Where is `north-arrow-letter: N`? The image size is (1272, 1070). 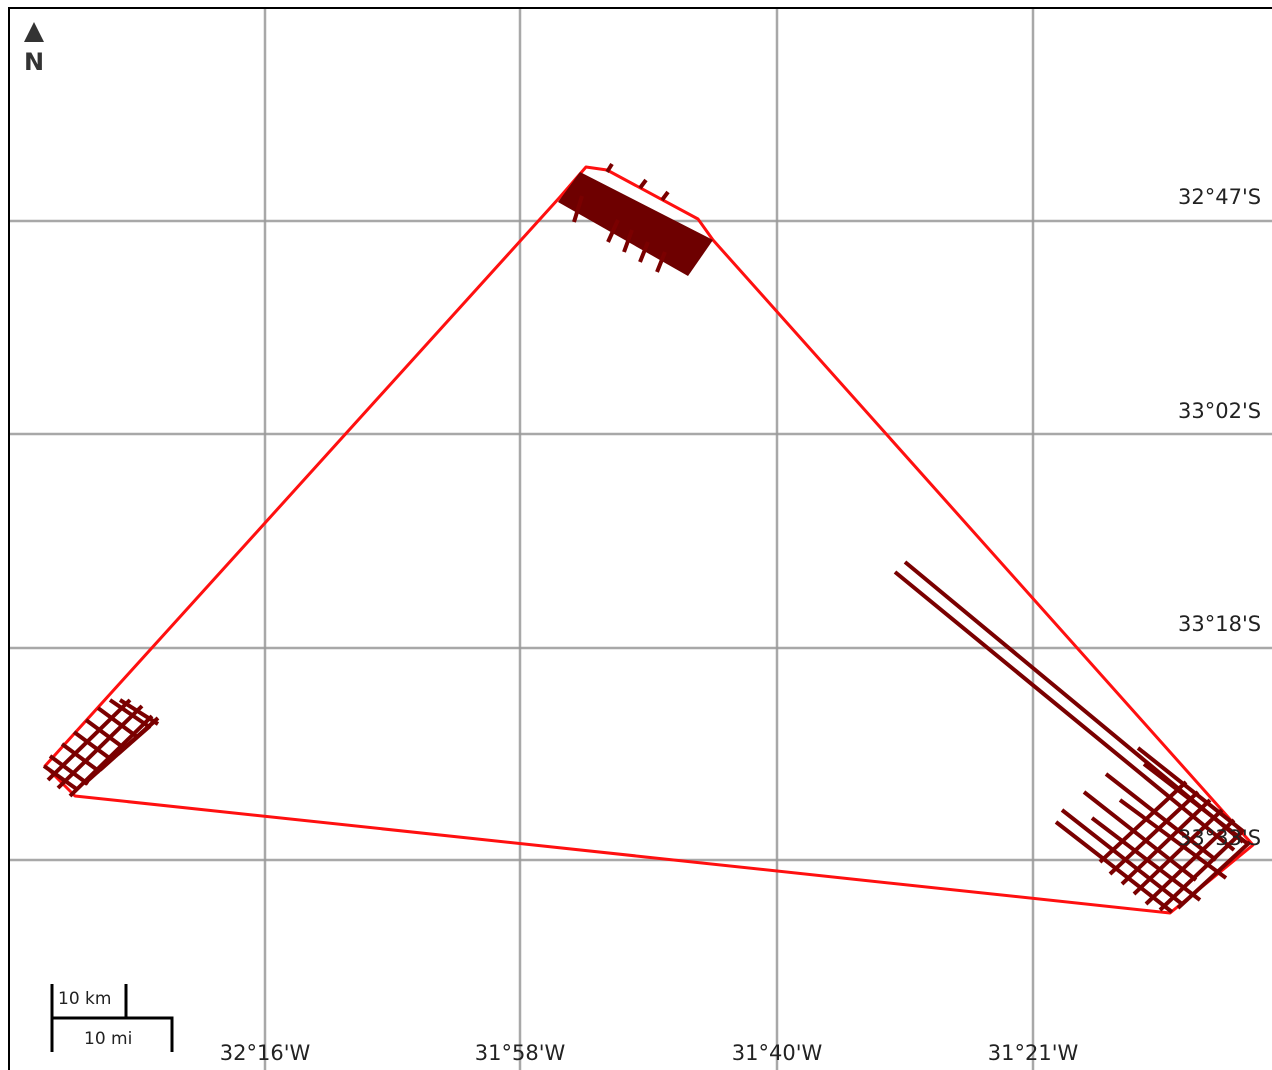
north-arrow-letter: N is located at coordinates (34, 62).